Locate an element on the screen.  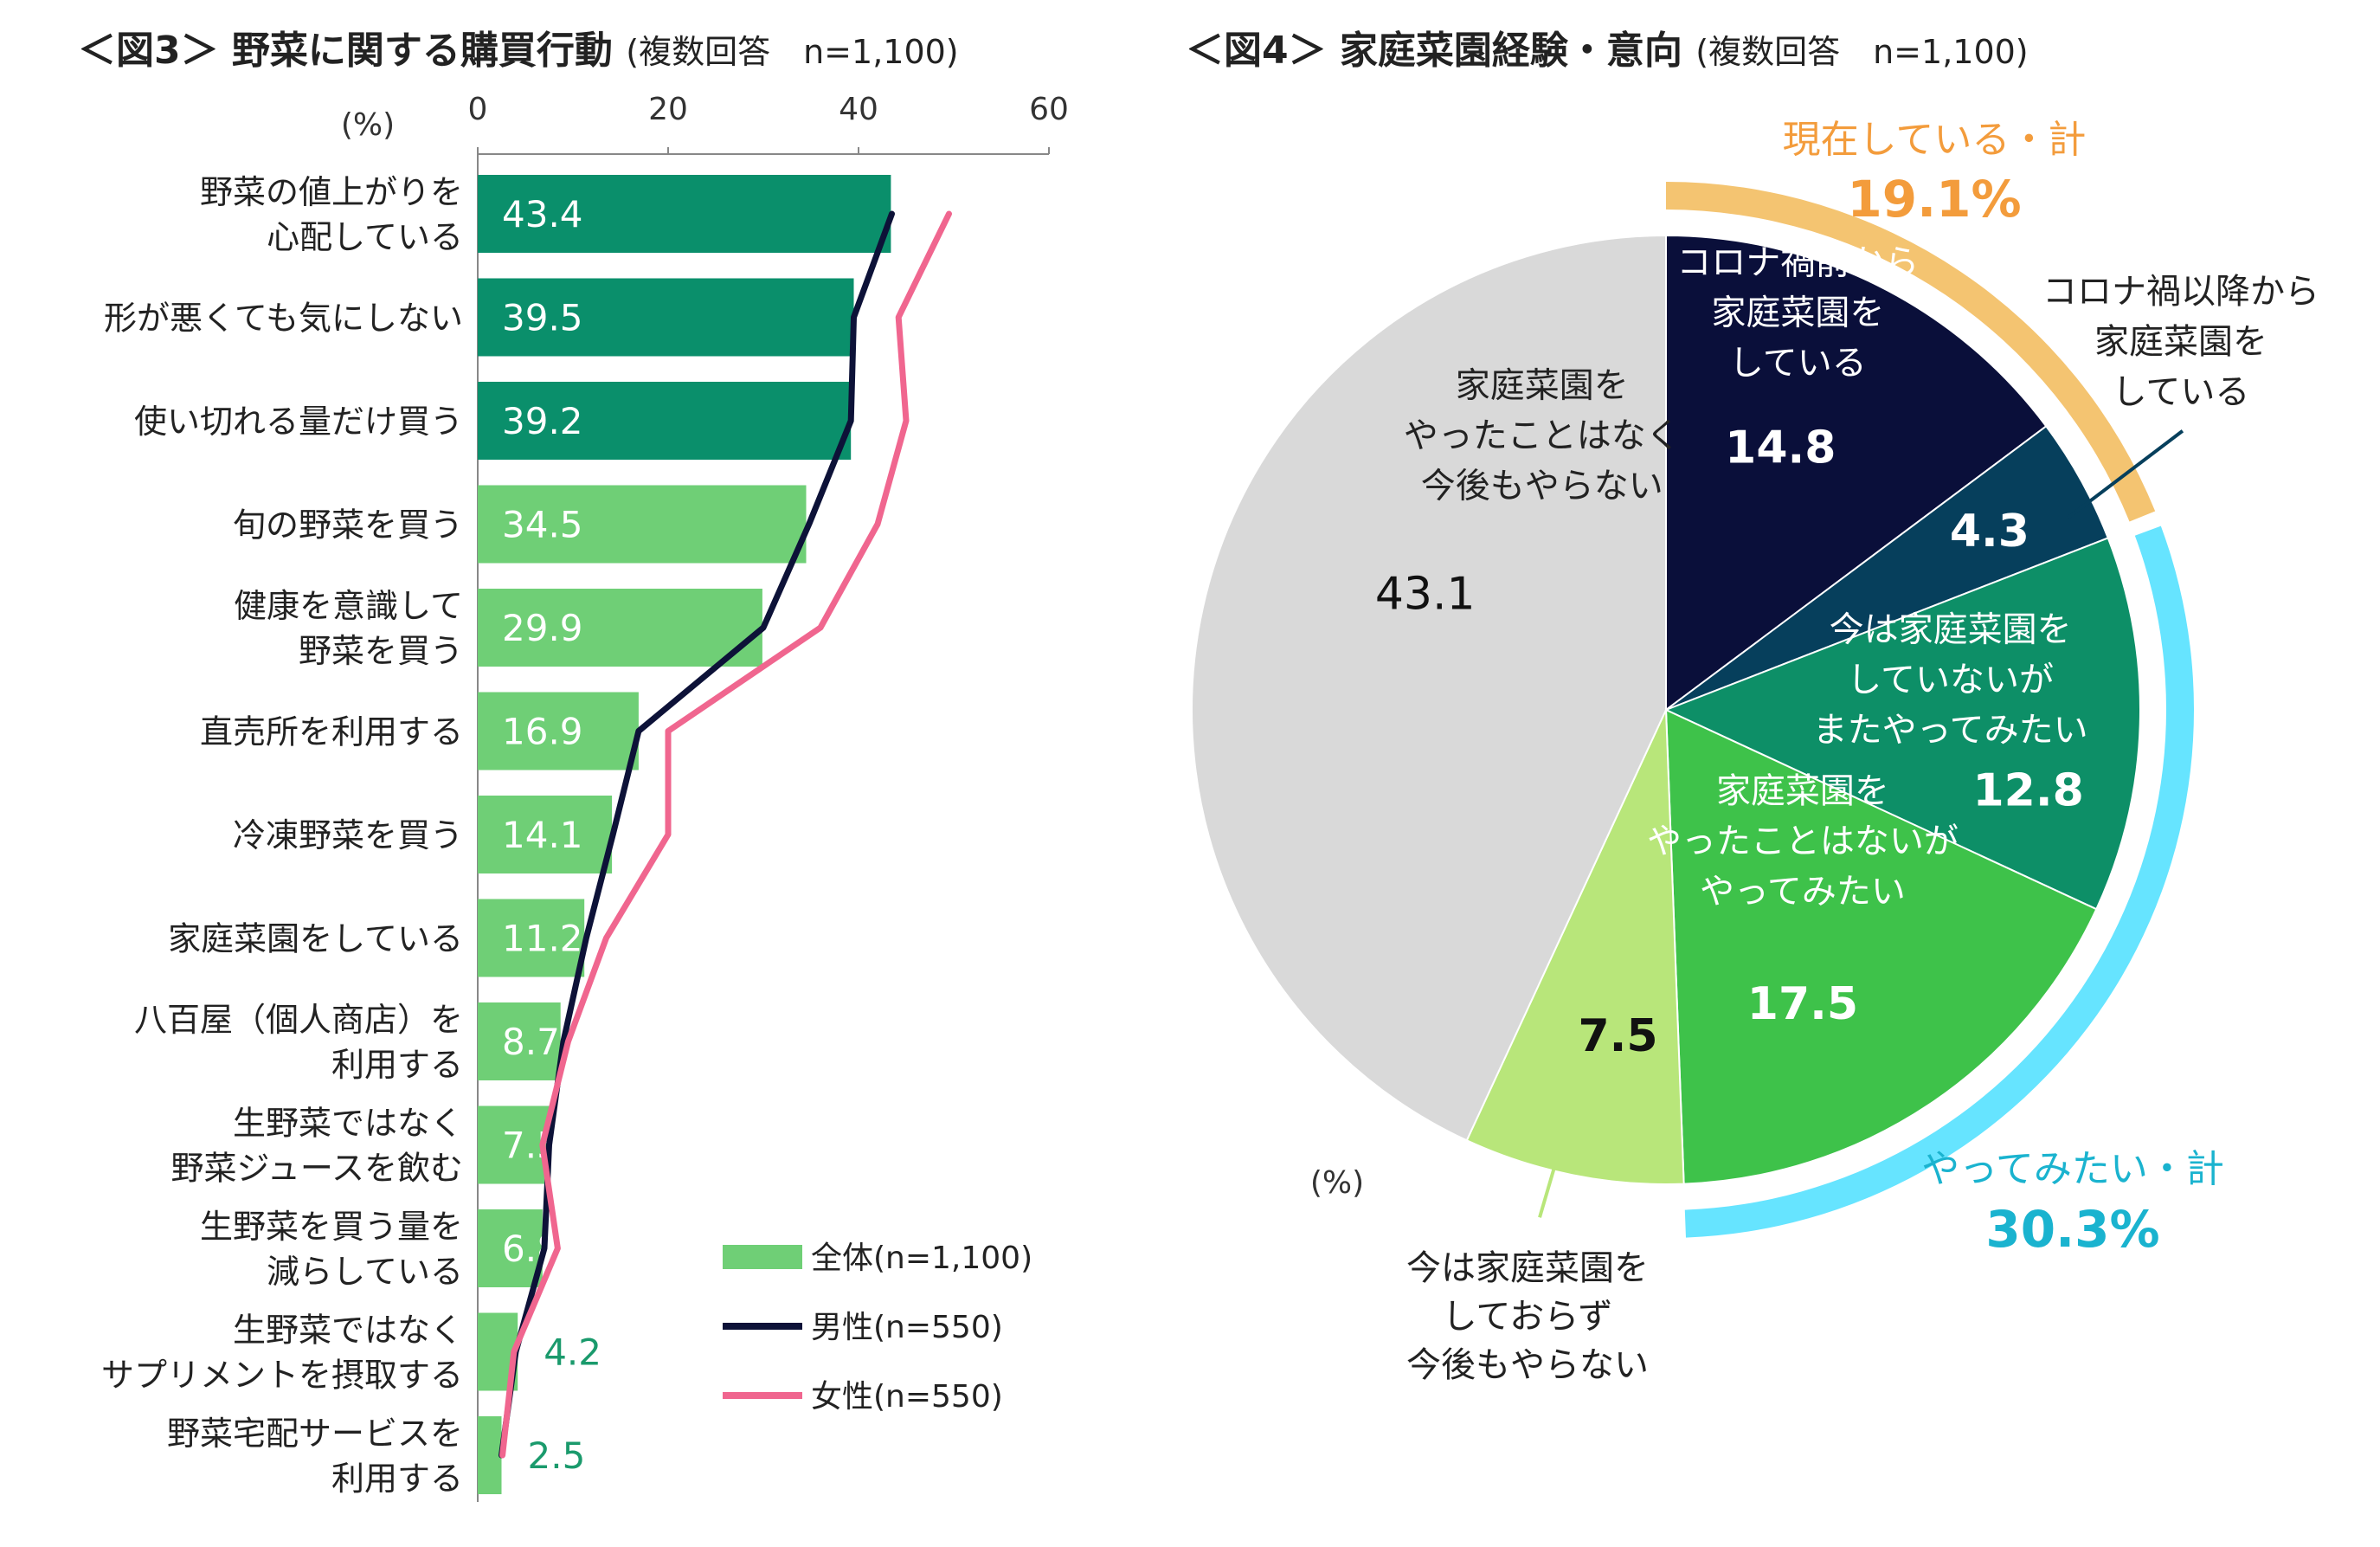
legend-label-total: 全体(n=1,100) is located at coordinates (921, 1258).